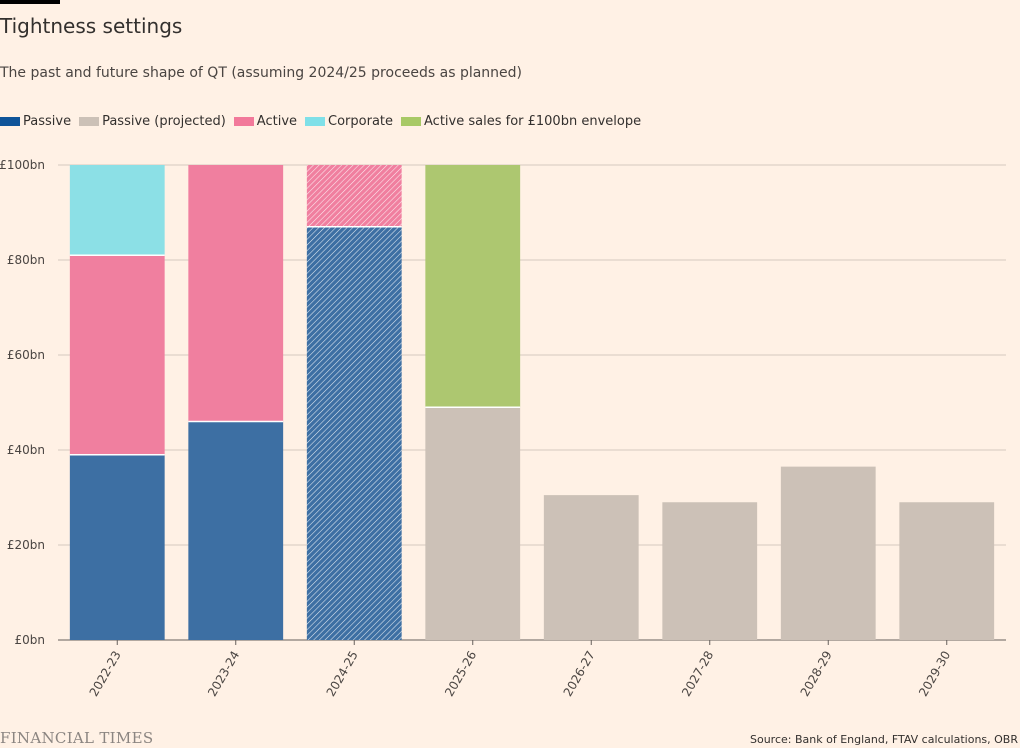  Describe the element at coordinates (460, 674) in the screenshot. I see `x-tick-label: 2025-26` at that location.